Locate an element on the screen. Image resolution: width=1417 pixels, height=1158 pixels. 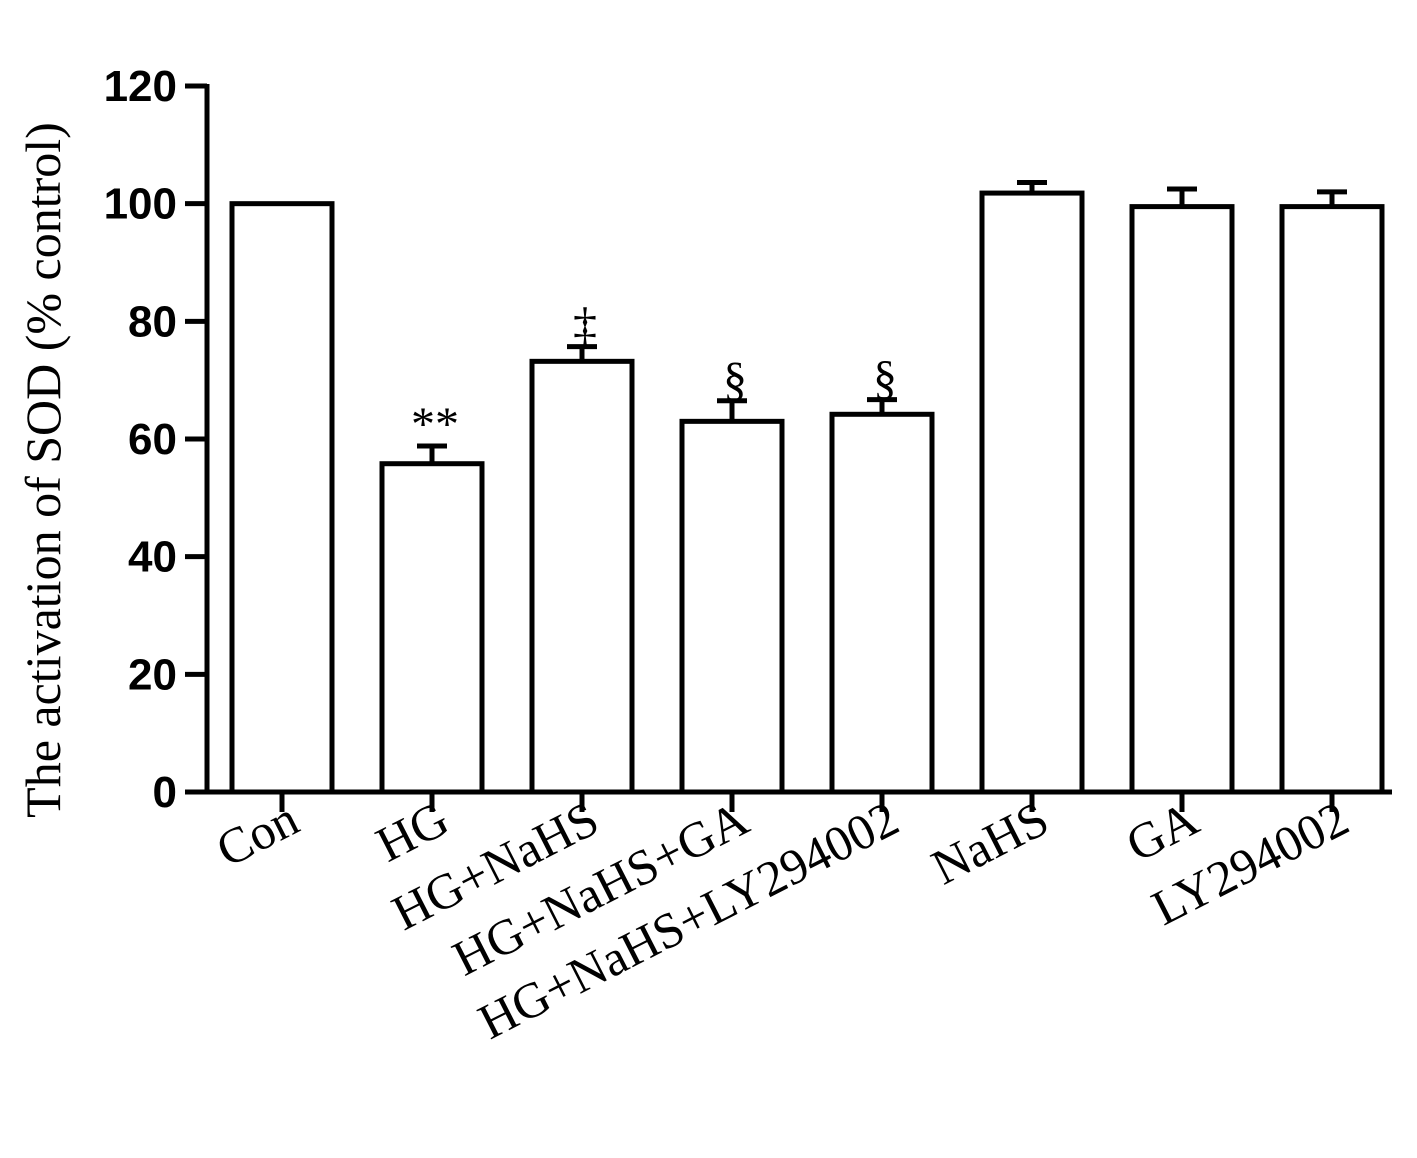
x-category-label: NaHS is located at coordinates (990, 842).